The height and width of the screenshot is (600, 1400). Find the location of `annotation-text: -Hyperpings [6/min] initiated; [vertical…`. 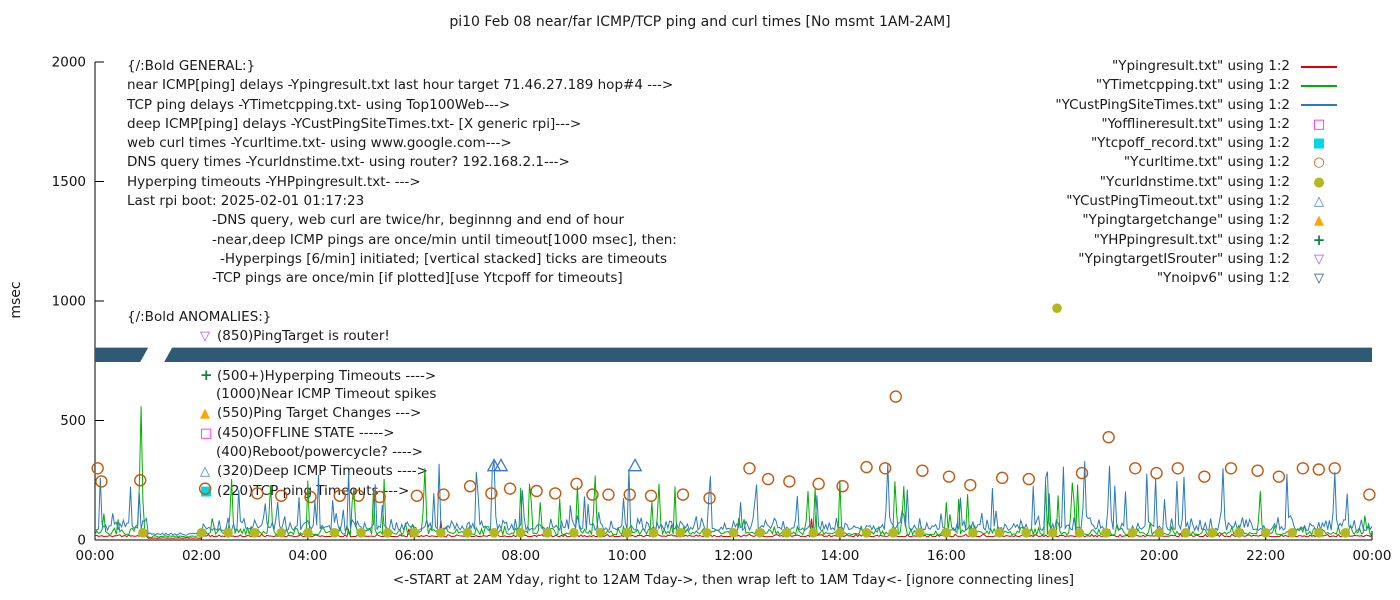

annotation-text: -Hyperpings [6/min] initiated; [vertical… is located at coordinates (444, 258).